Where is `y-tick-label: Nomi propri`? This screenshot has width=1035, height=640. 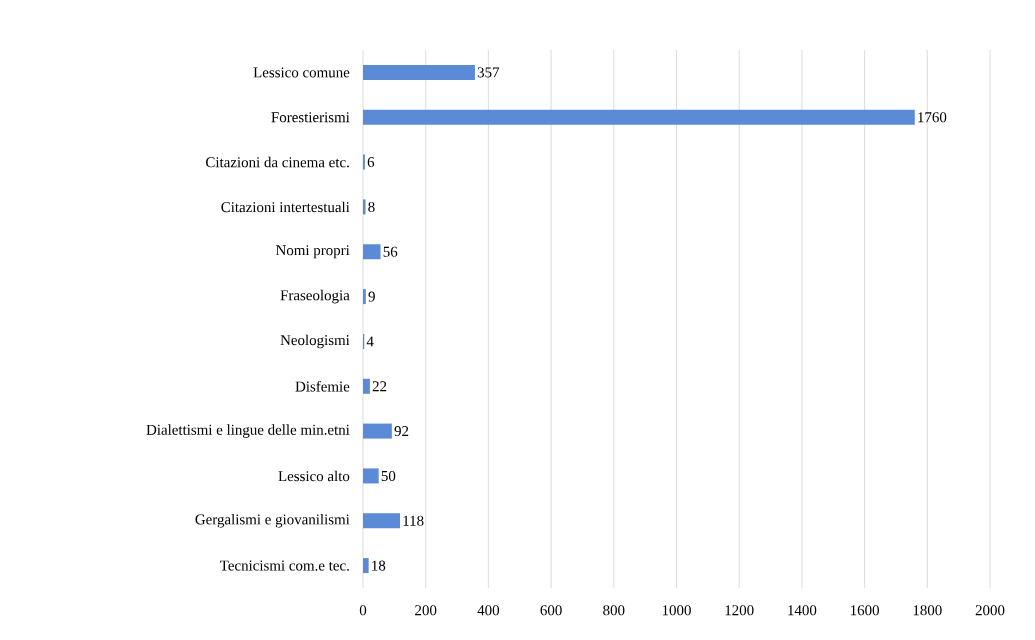 y-tick-label: Nomi propri is located at coordinates (312, 252).